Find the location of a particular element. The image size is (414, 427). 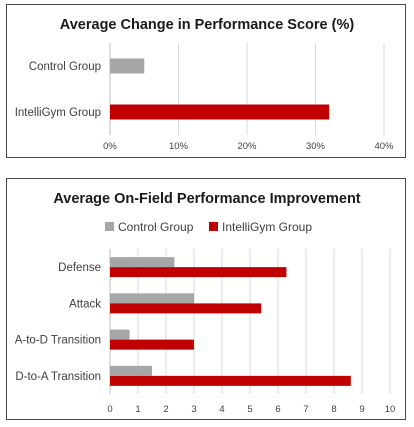

x-tick-label: 3 is located at coordinates (193, 409).